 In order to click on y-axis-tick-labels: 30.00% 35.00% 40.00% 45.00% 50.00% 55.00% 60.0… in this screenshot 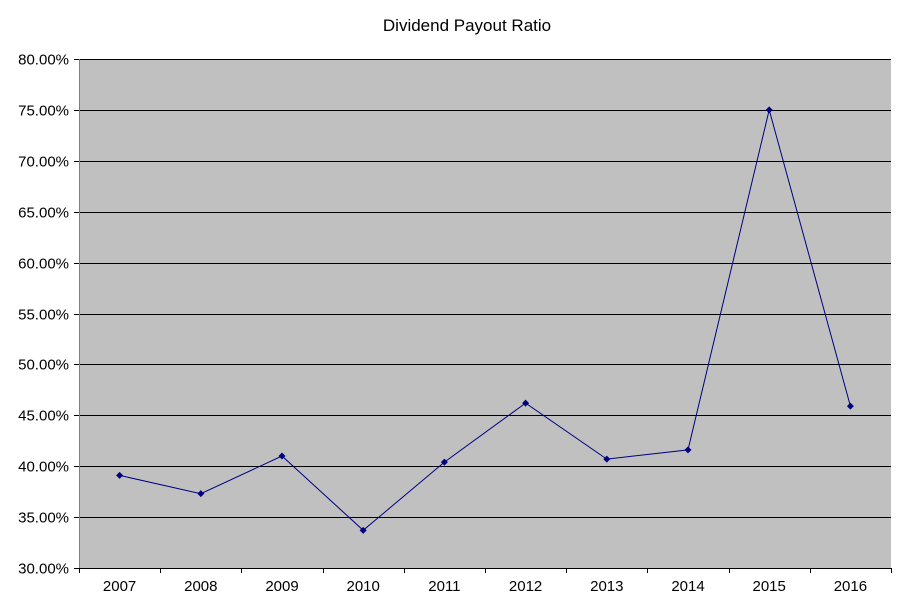, I will do `click(43, 315)`.